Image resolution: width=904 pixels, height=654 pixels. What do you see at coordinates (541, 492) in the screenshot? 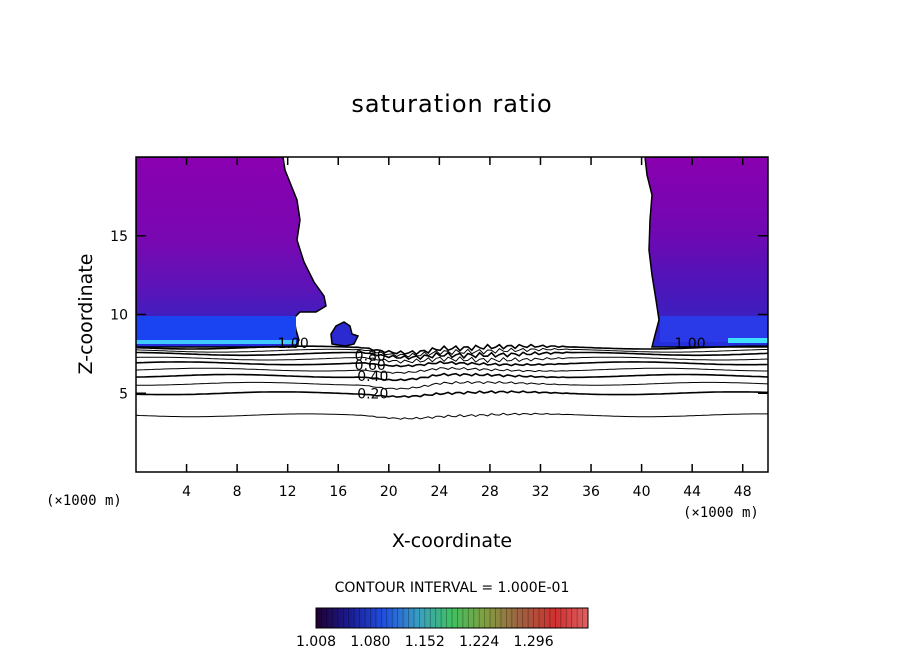
I see `x-tick-label-7: 32` at bounding box center [541, 492].